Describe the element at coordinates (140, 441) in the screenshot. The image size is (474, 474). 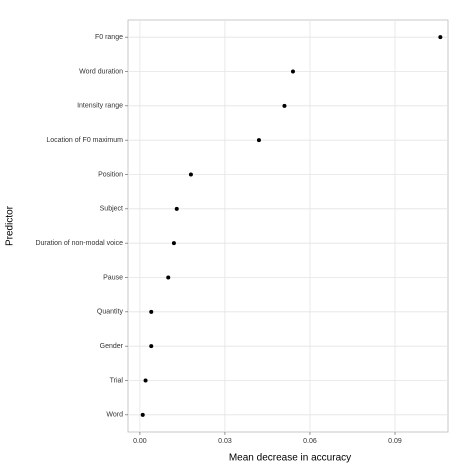
I see `x-tick-label: 0.00` at that location.